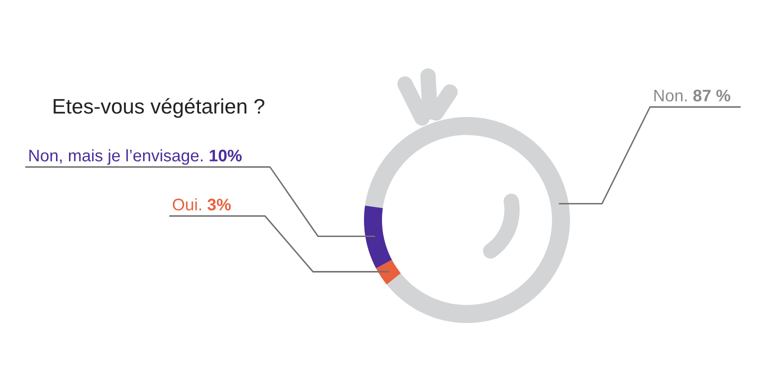  I want to click on data-label: 3%, so click(219, 204).